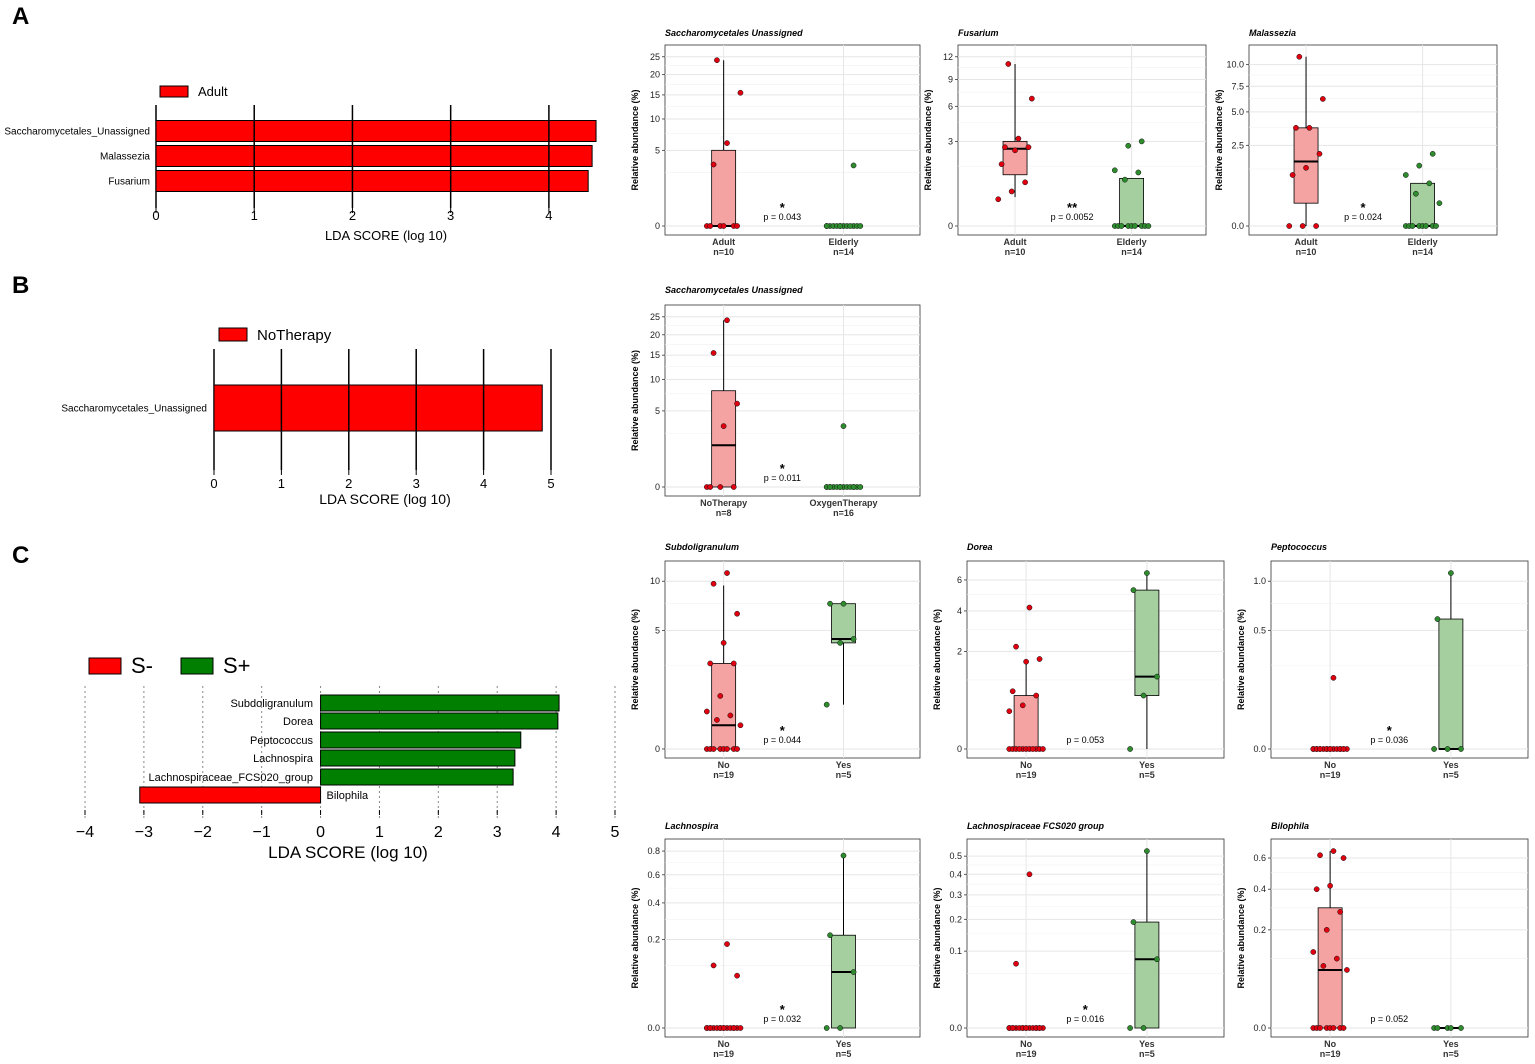 The width and height of the screenshot is (1535, 1064). Describe the element at coordinates (144, 832) in the screenshot. I see `tick-label: −3` at that location.